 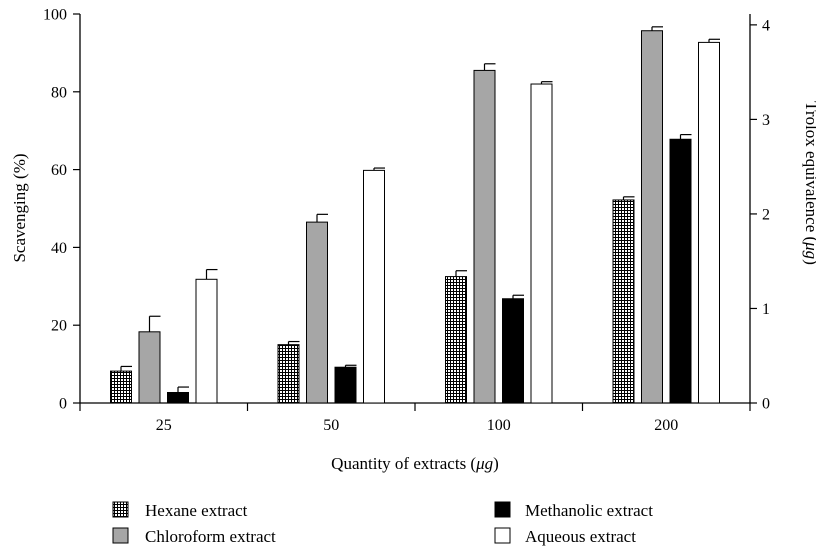 I want to click on legend-item-aqueous: Aqueous extract, so click(x=565, y=536).